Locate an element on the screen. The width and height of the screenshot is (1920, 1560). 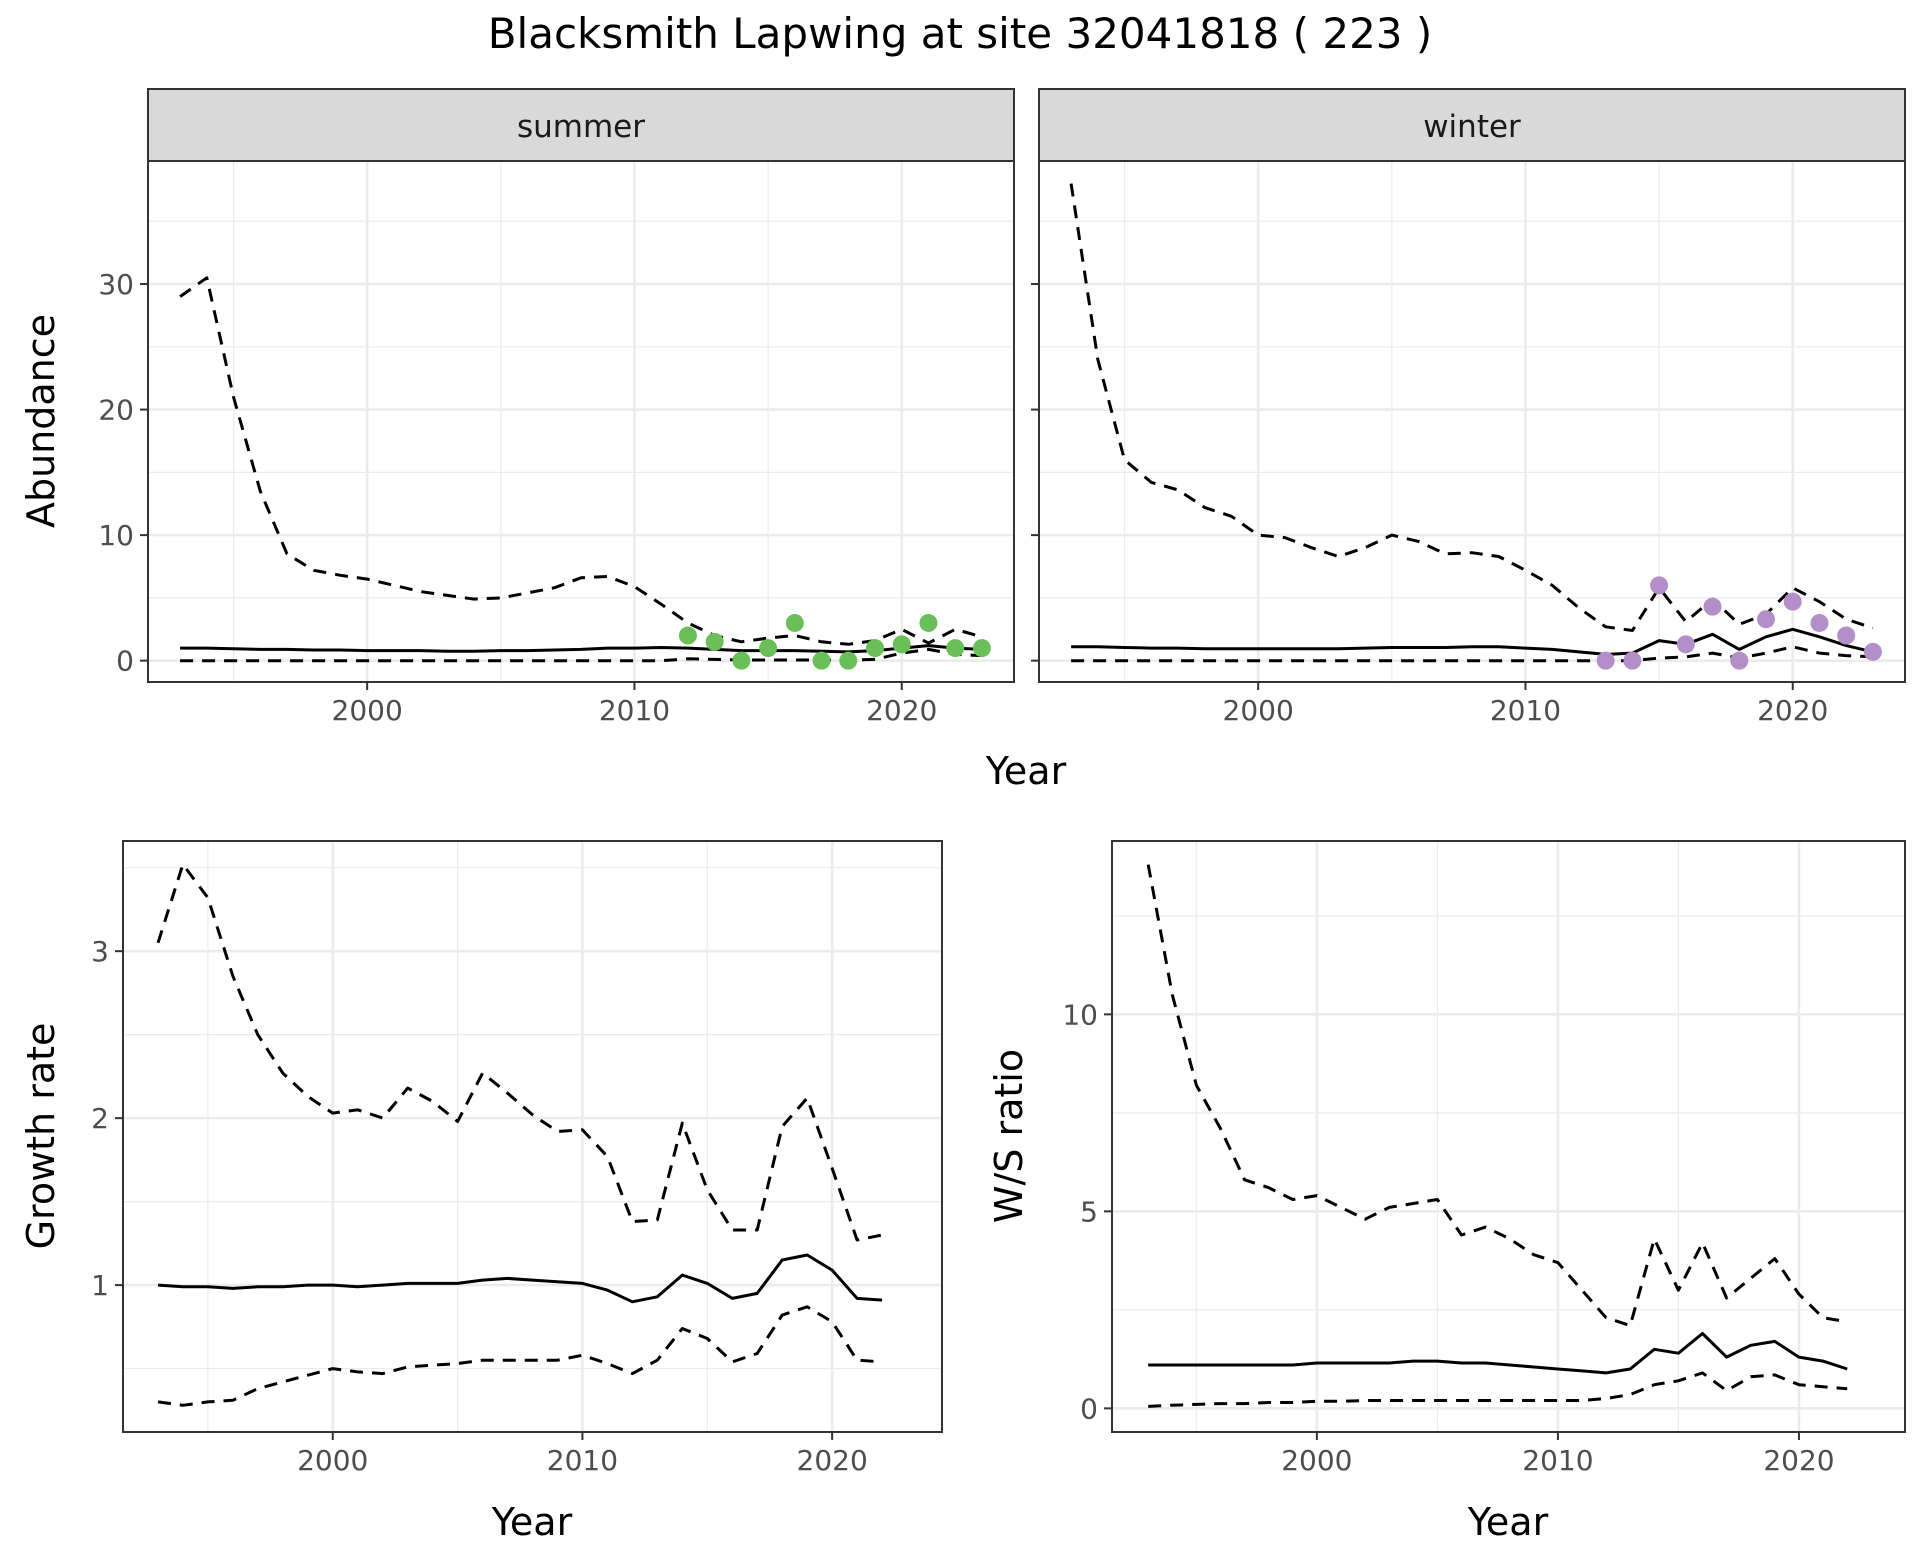
growth-x-axis-title: Year is located at coordinates (532, 1522).